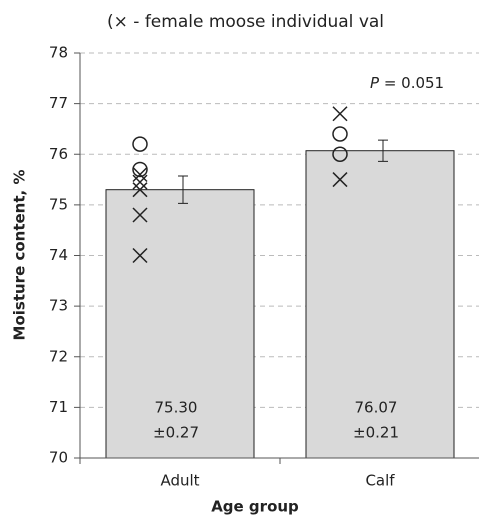 Image resolution: width=479 pixels, height=515 pixels. Describe the element at coordinates (58, 255) in the screenshot. I see `y-tick-label: 74` at that location.